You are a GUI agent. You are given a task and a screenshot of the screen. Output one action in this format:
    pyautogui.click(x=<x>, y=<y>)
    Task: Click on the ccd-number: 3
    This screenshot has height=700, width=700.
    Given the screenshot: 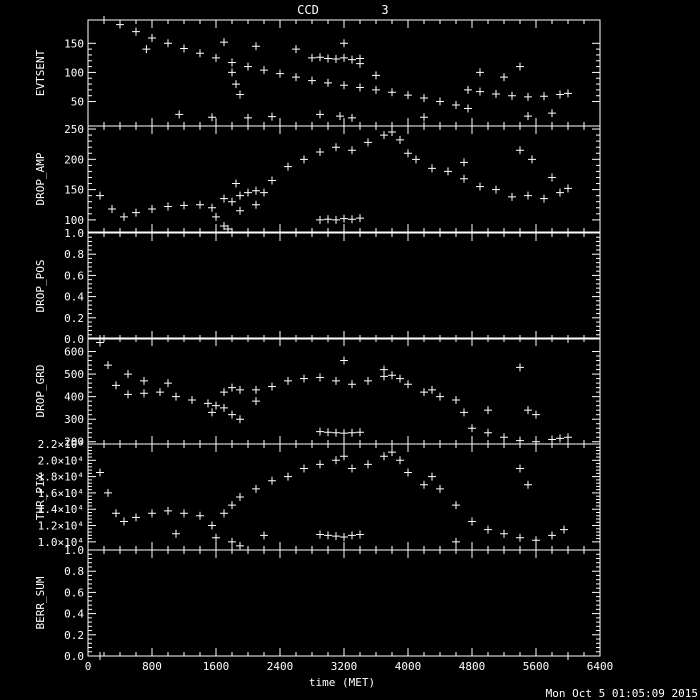 What is the action you would take?
    pyautogui.click(x=384, y=10)
    